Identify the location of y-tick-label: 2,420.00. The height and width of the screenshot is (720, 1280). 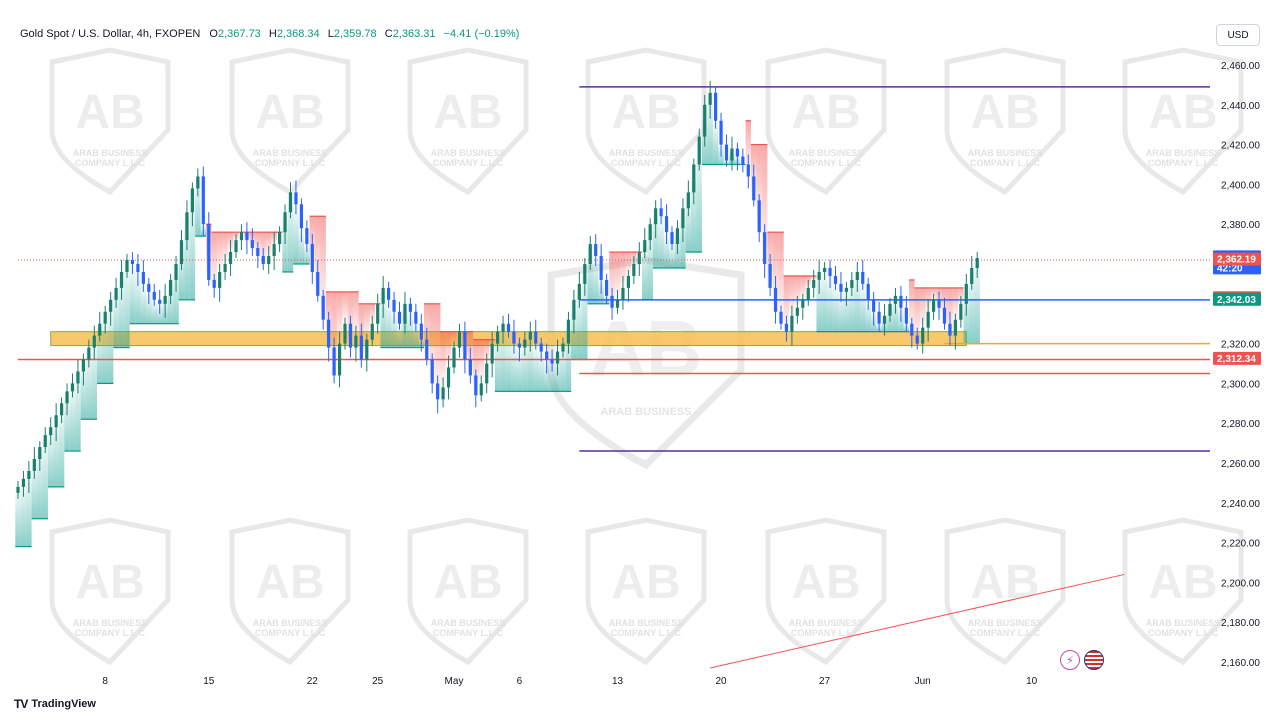
(1240, 146).